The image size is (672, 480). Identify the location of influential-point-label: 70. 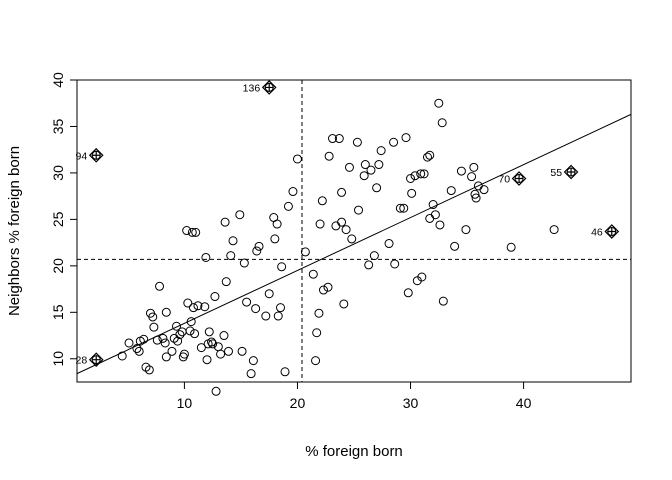
(504, 179).